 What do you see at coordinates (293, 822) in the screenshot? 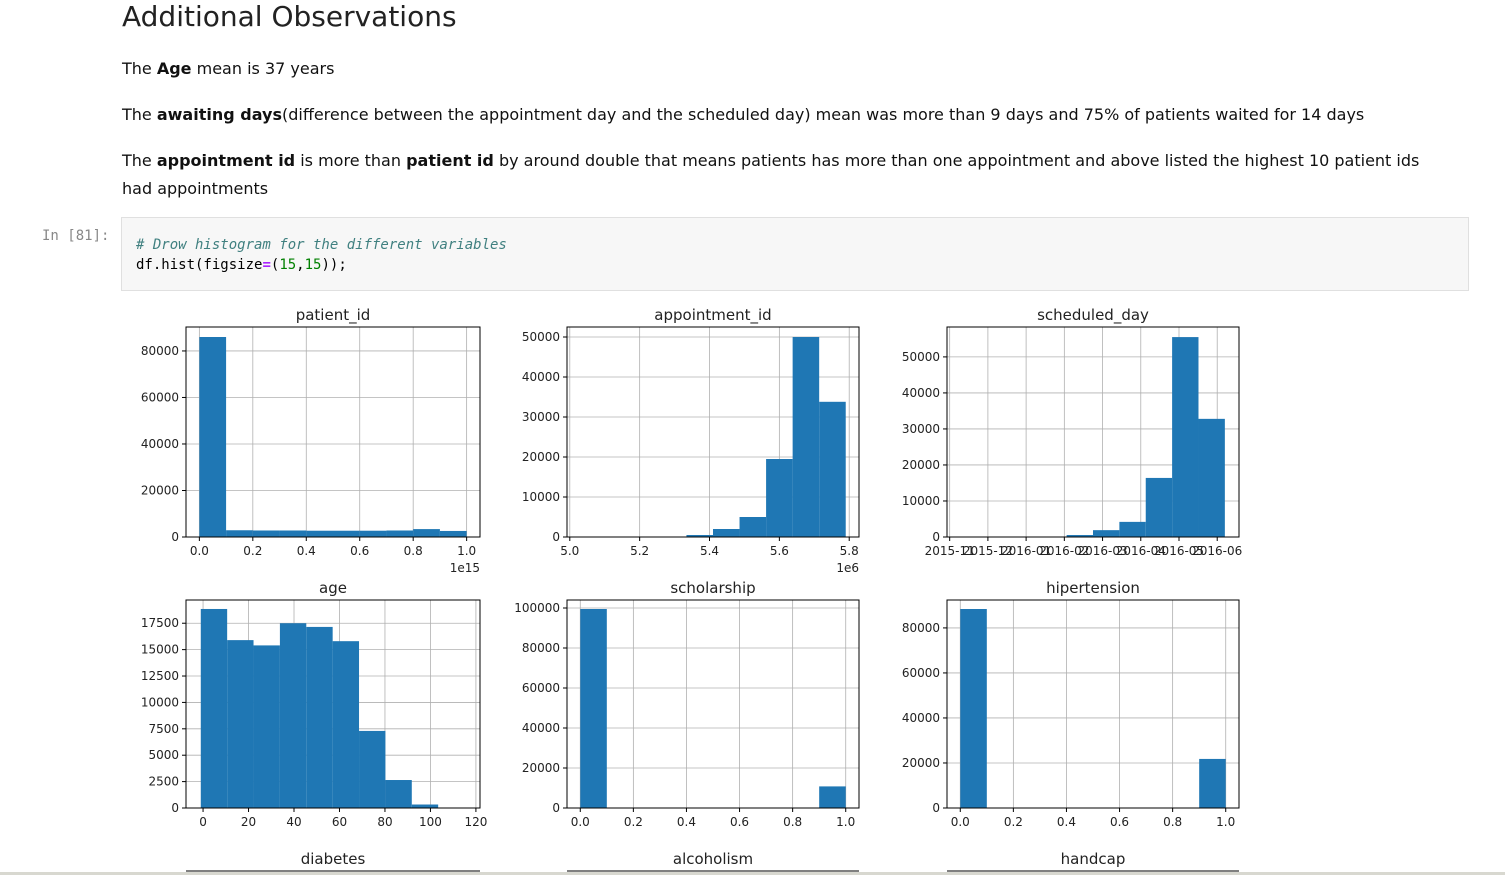
I see `x-tick-label: 40` at bounding box center [293, 822].